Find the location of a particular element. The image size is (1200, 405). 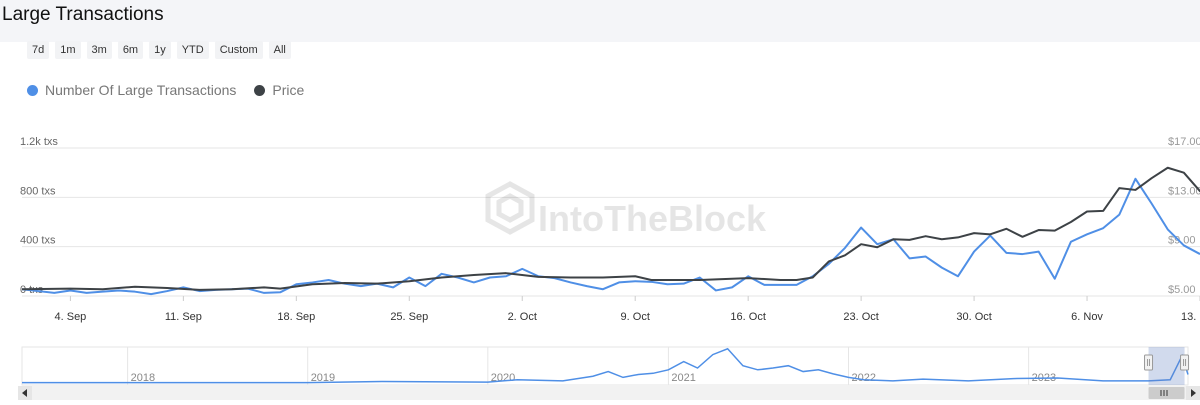

watermark: IntoTheBlock is located at coordinates (626, 210).